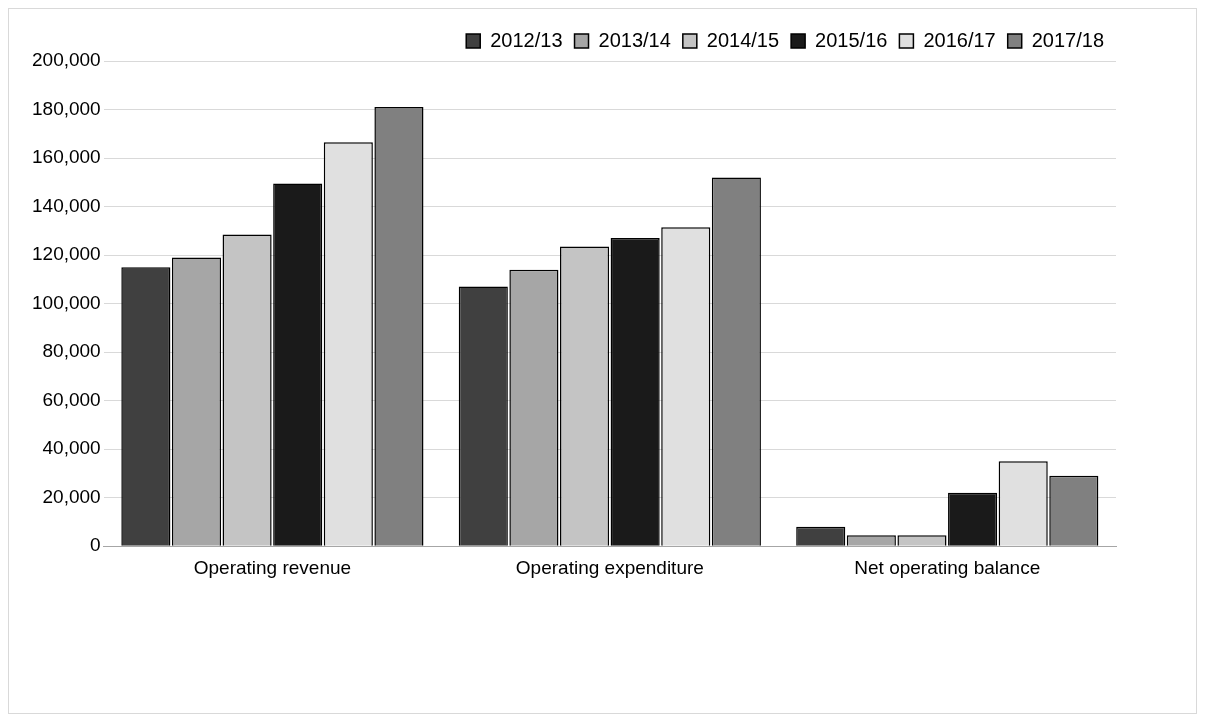 Image resolution: width=1205 pixels, height=722 pixels. Describe the element at coordinates (66, 108) in the screenshot. I see `y-tick-label: 180,000` at that location.